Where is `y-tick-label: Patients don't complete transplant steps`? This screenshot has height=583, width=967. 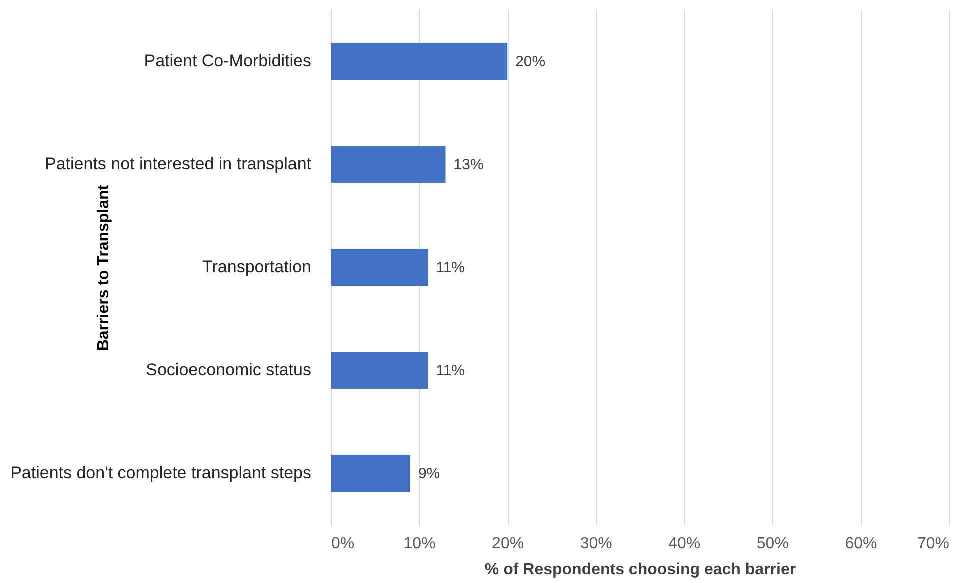
y-tick-label: Patients don't complete transplant steps is located at coordinates (161, 473).